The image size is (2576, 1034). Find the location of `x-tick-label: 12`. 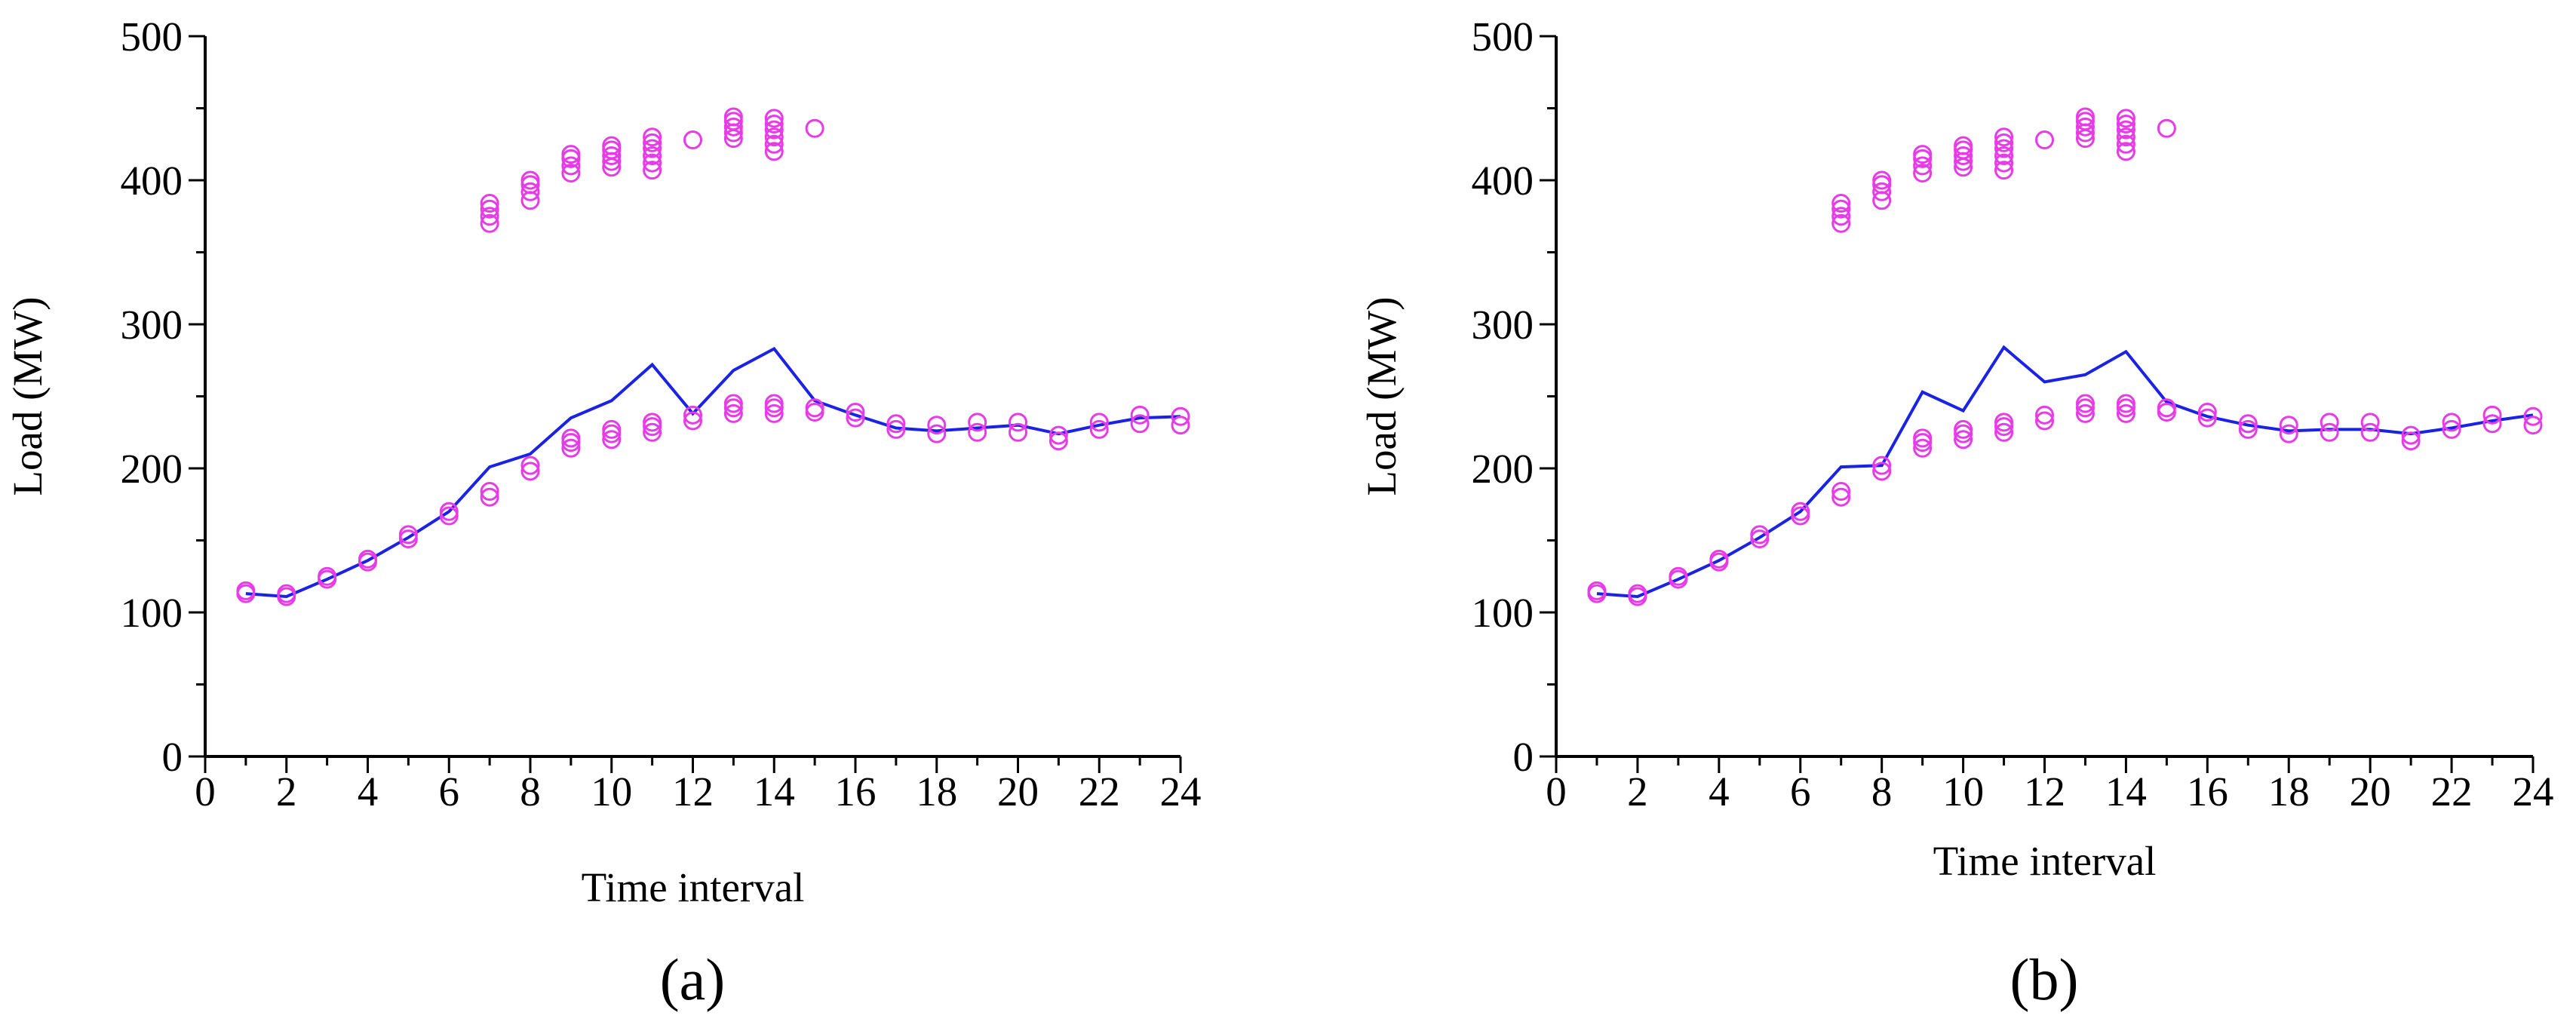

x-tick-label: 12 is located at coordinates (2044, 792).